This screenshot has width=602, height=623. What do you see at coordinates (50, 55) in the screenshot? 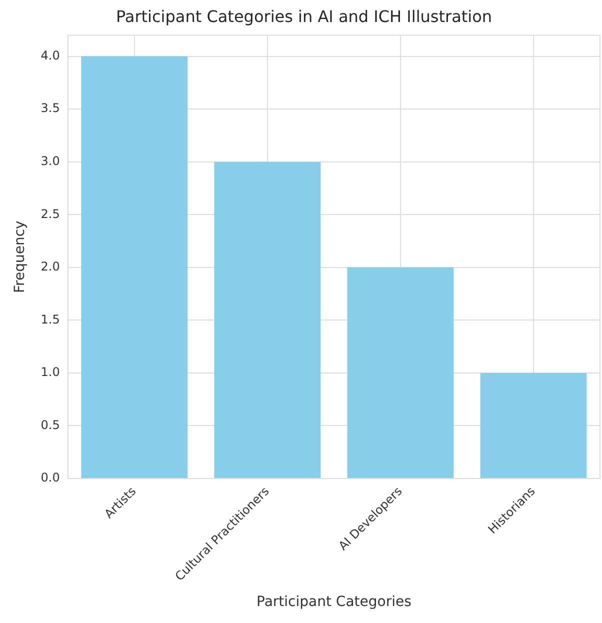
I see `y-tick-label: 4.0` at bounding box center [50, 55].